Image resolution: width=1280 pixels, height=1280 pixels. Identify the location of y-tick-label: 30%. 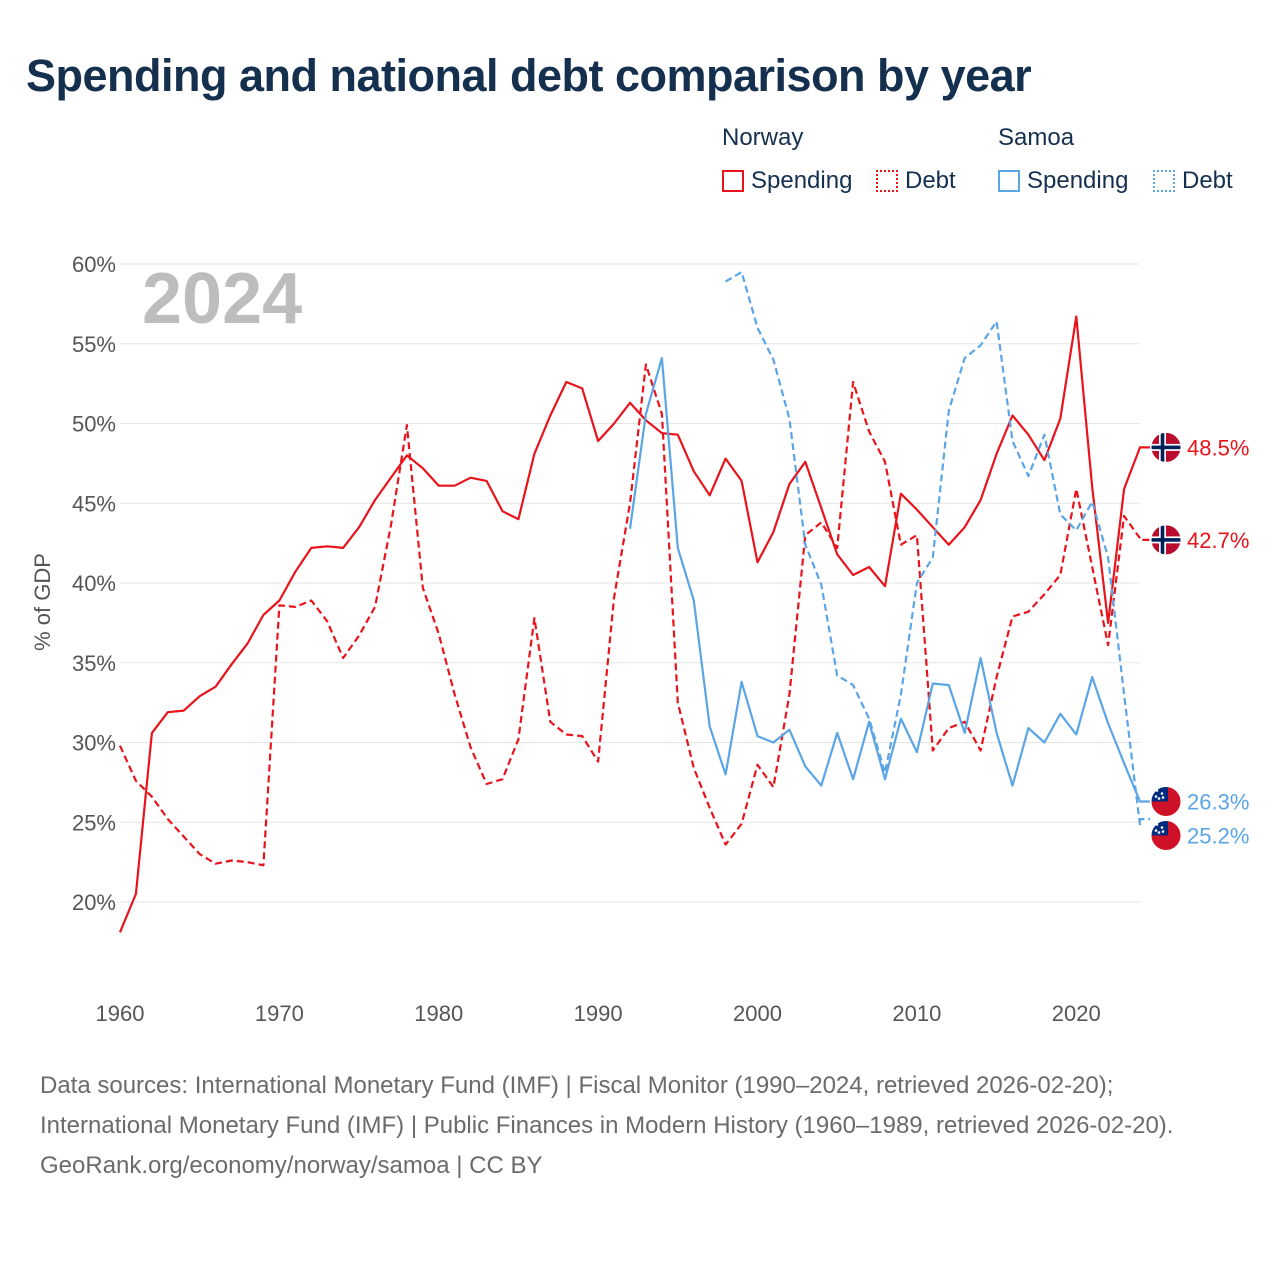
(94, 743).